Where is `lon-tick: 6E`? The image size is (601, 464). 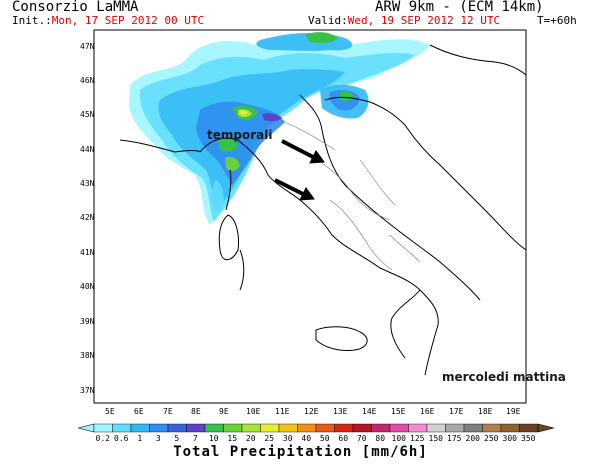
lon-tick: 6E is located at coordinates (139, 411).